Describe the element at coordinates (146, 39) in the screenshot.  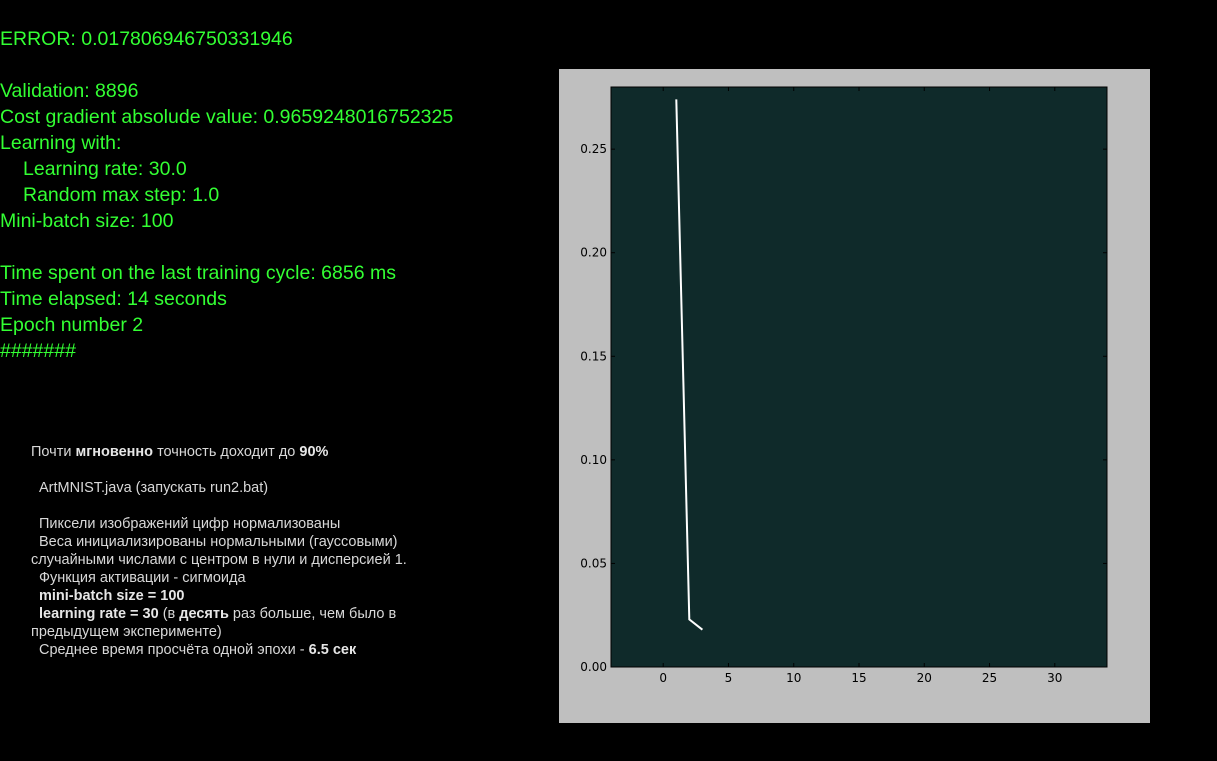
I see `error-readout: ERROR: 0.017806946750331946` at that location.